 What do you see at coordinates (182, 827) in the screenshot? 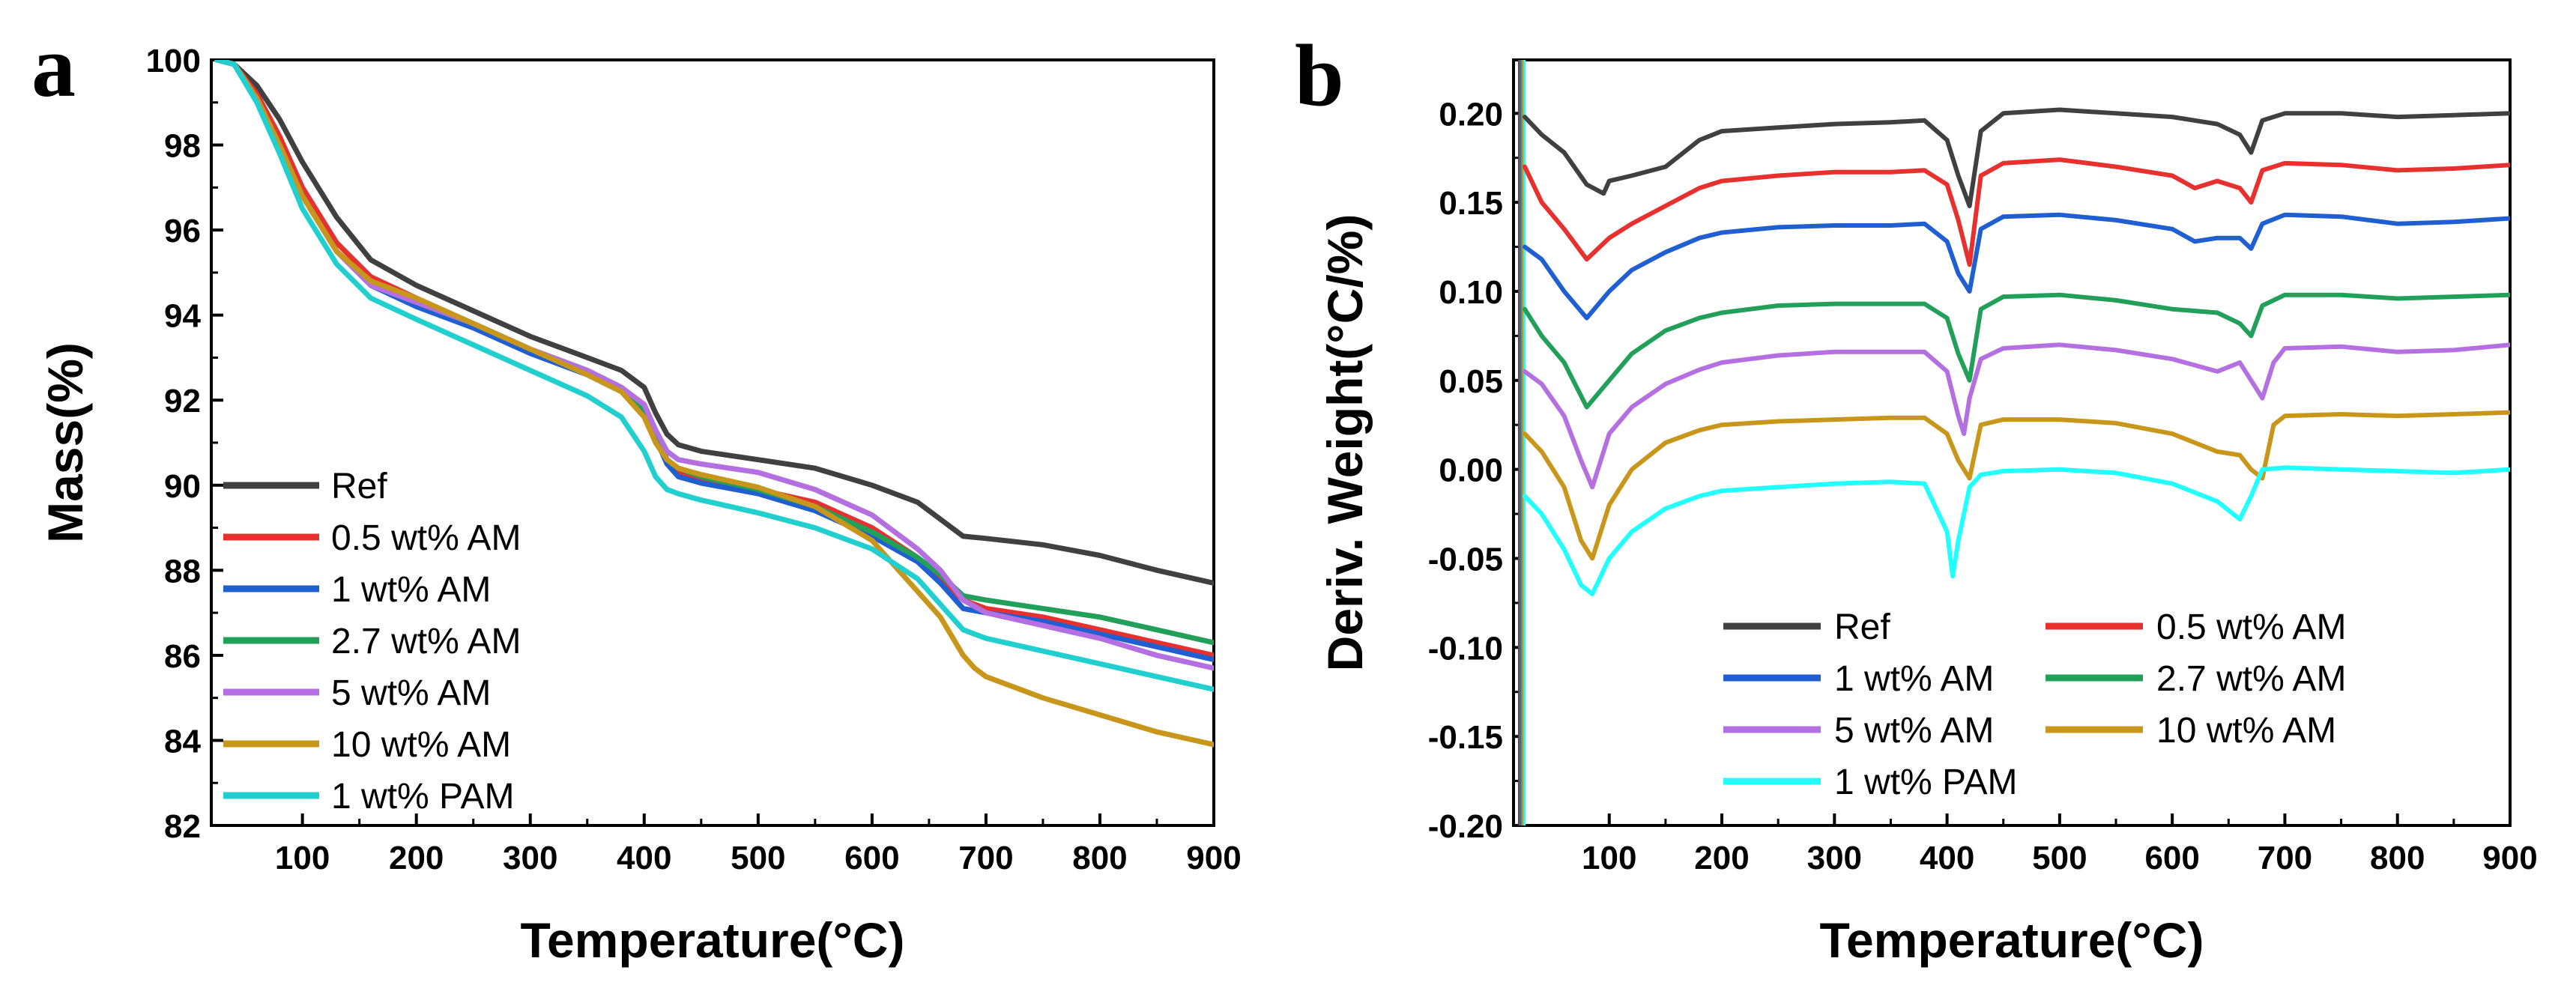
I see `y-tick-label: 82` at bounding box center [182, 827].